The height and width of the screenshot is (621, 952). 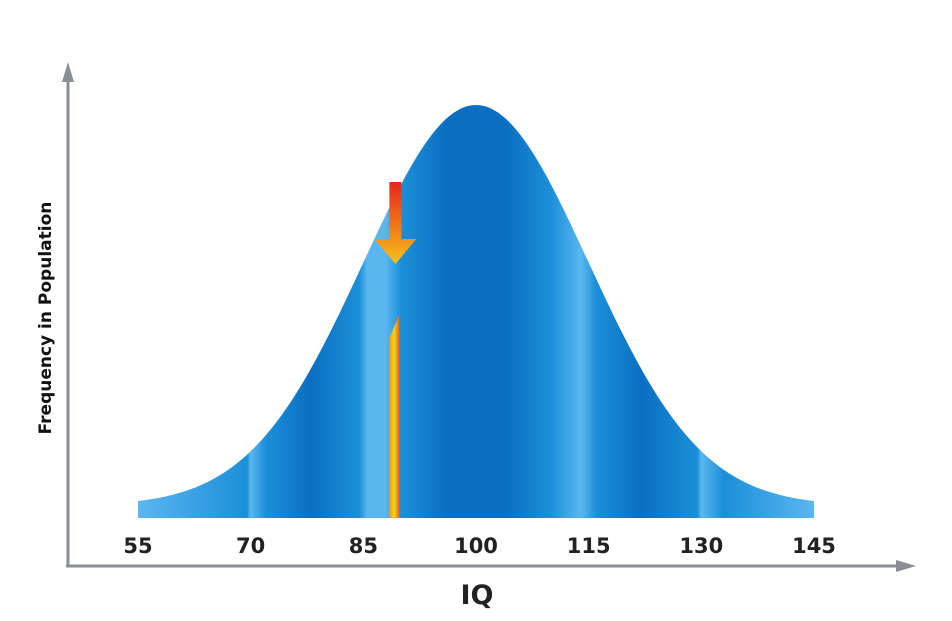 I want to click on x-tick-label: 85, so click(x=363, y=546).